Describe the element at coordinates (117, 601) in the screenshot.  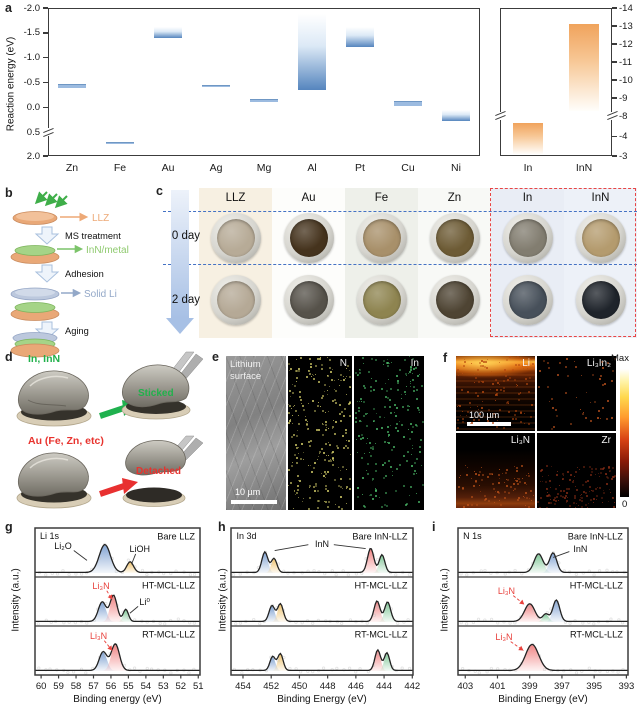
I see `plot-border` at that location.